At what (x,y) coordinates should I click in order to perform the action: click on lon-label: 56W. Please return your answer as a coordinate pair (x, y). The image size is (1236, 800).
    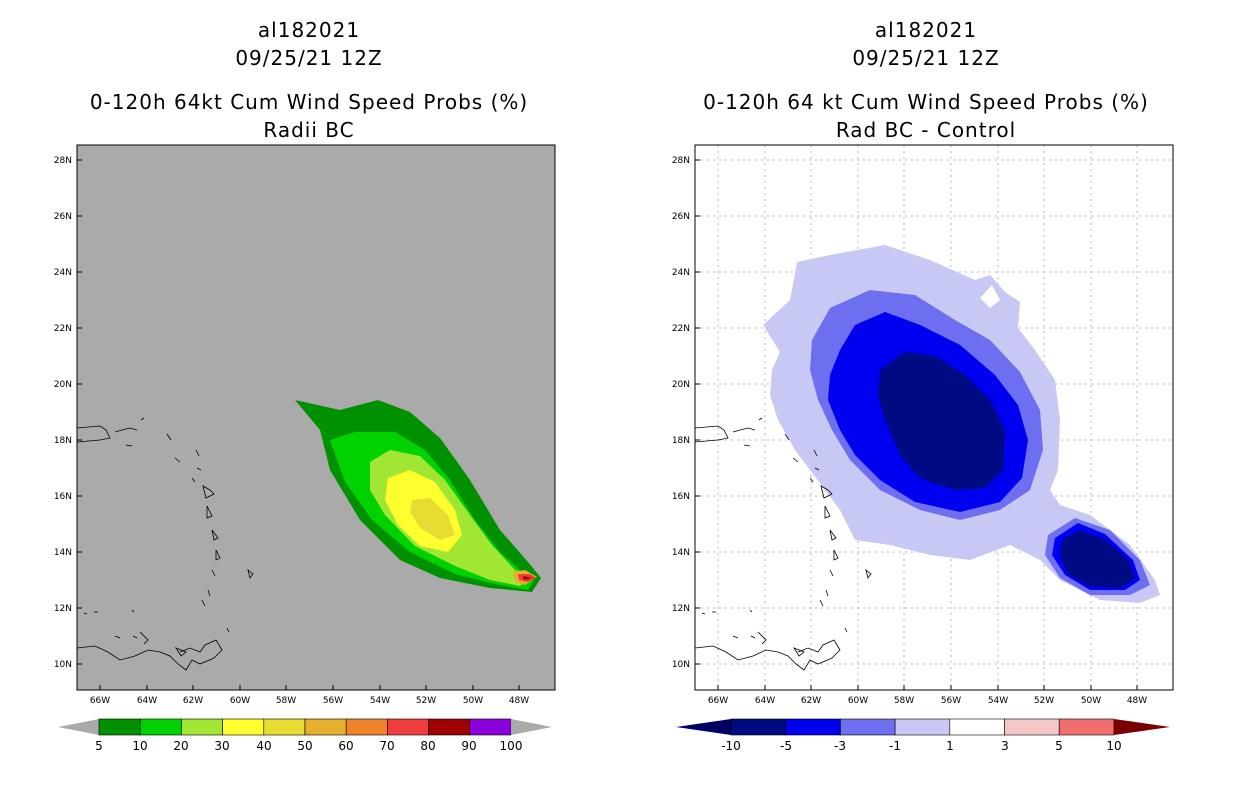
    Looking at the image, I should click on (333, 701).